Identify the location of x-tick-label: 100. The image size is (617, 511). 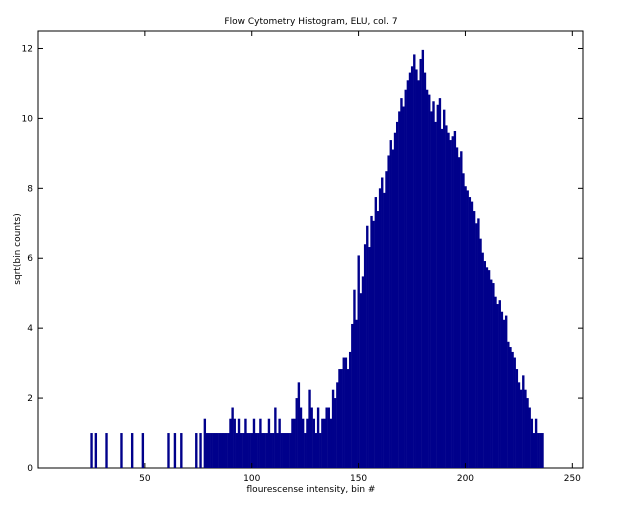
(251, 479).